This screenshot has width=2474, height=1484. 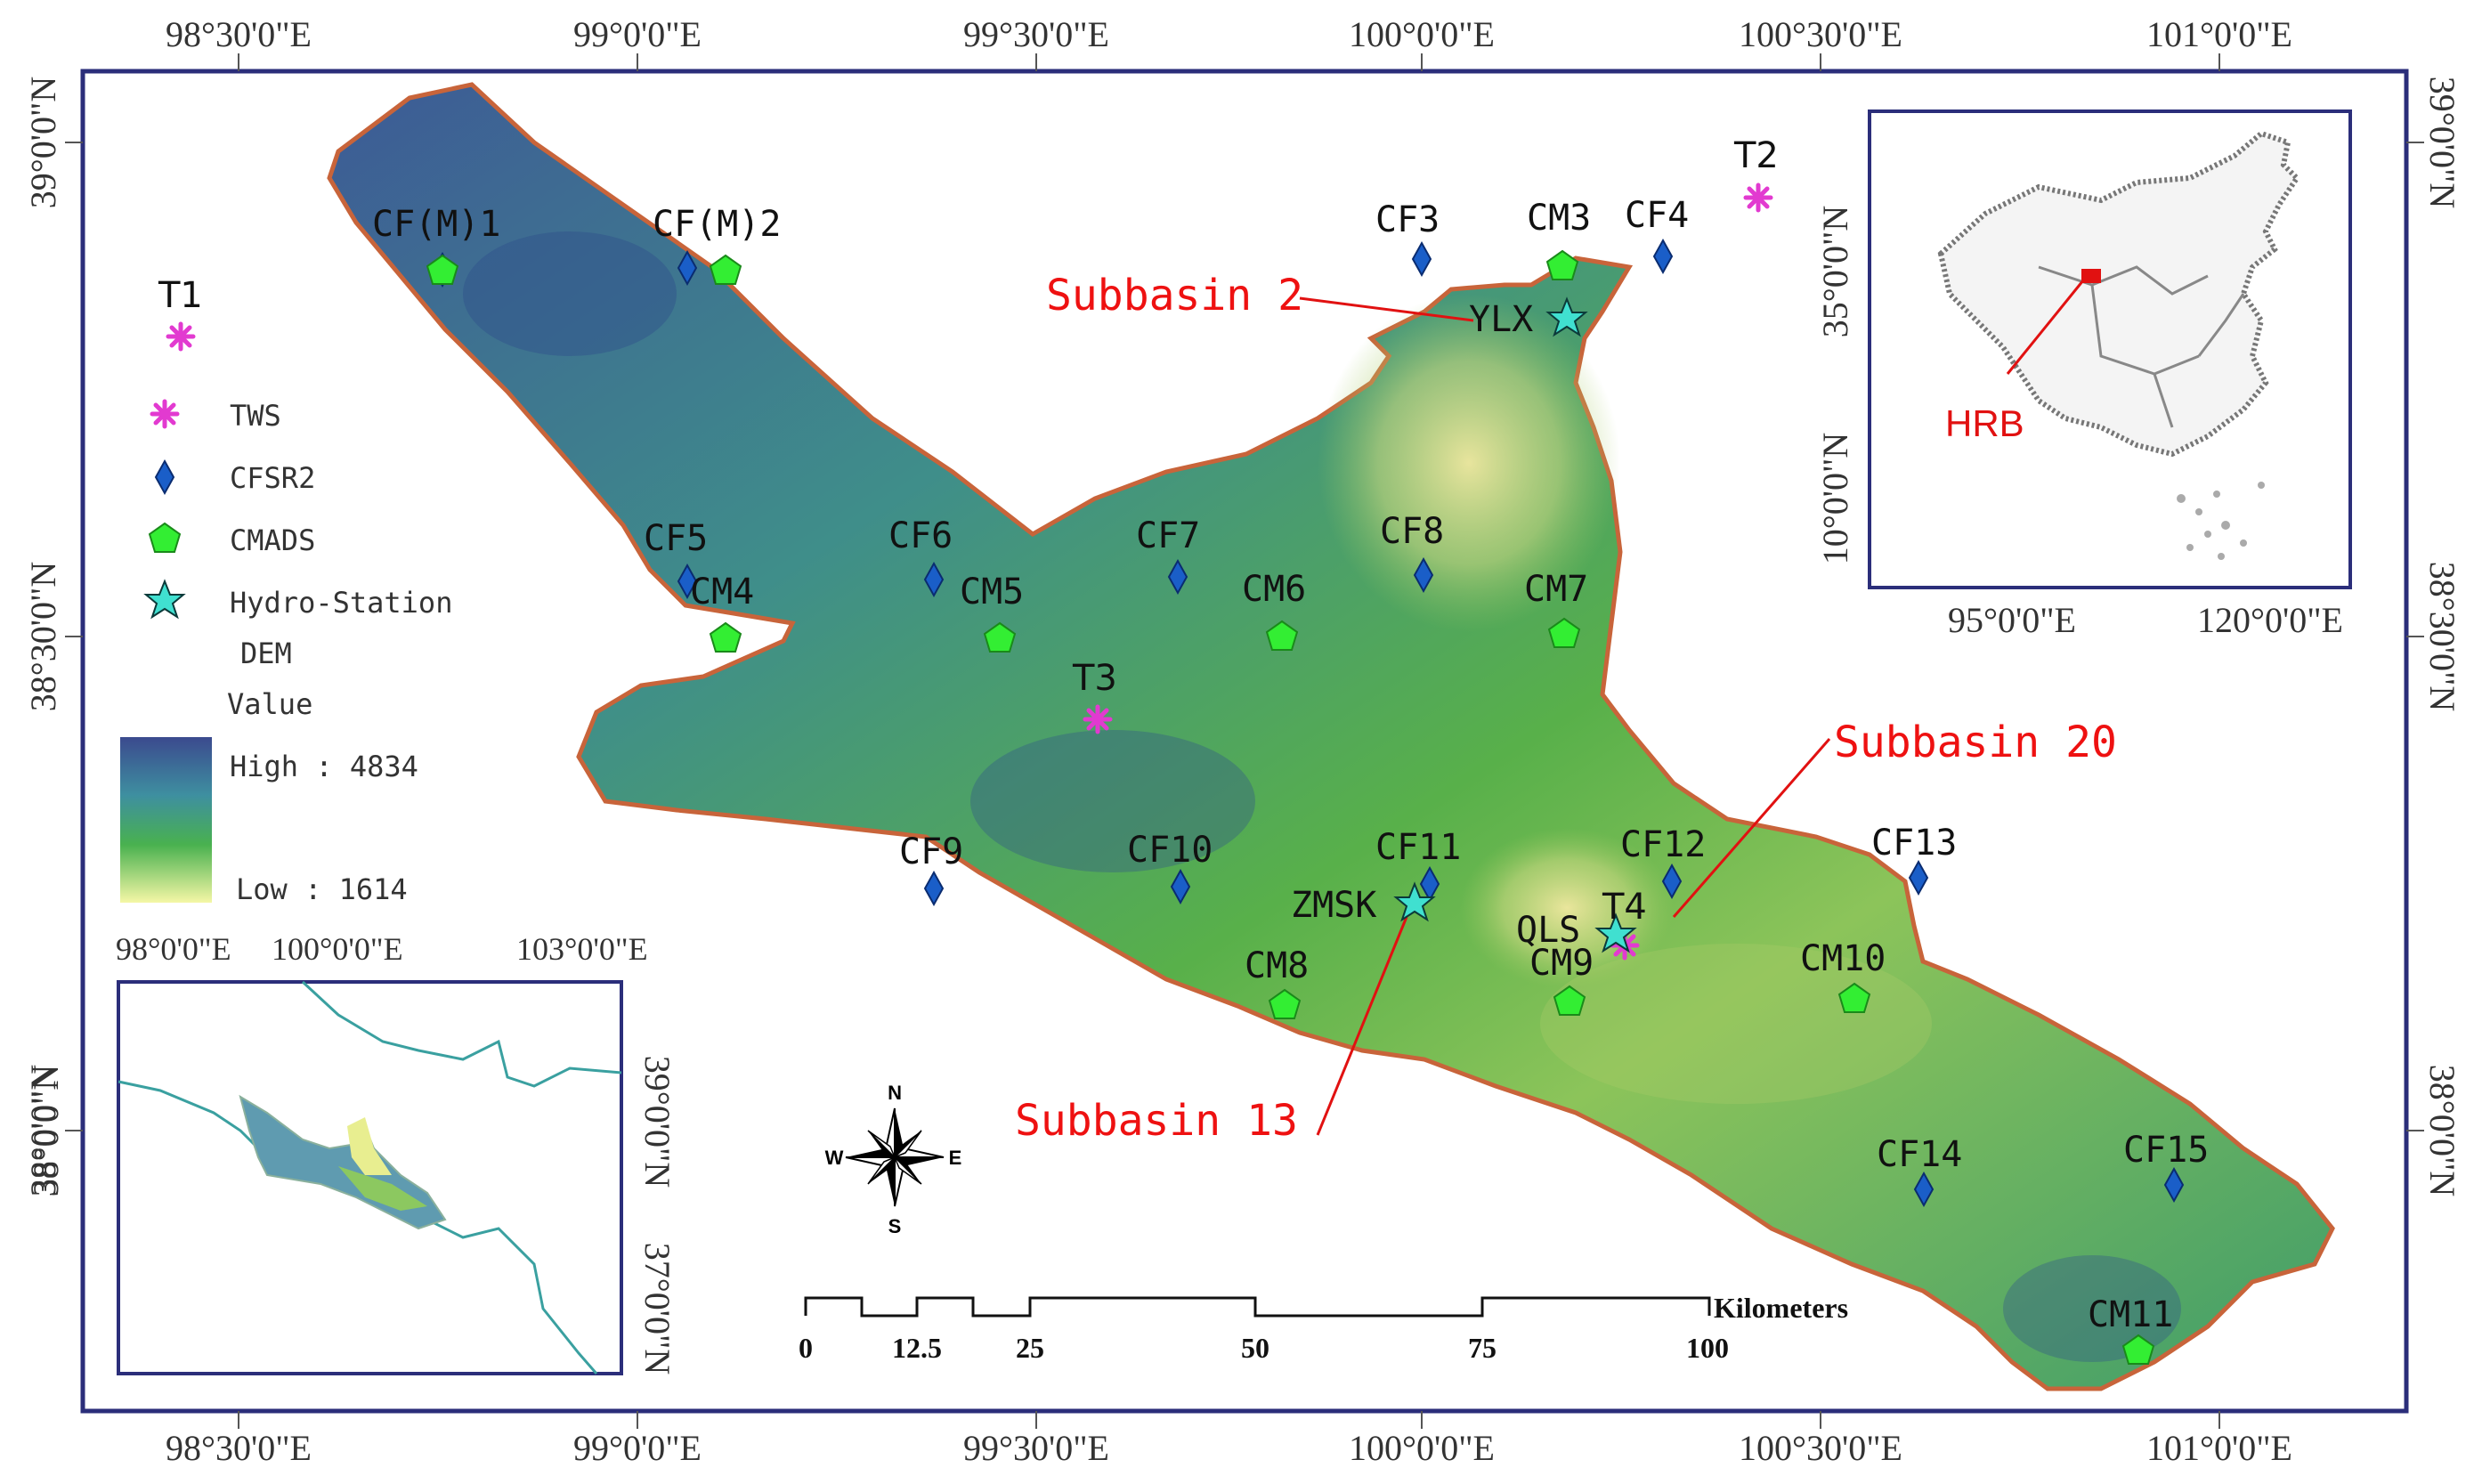 I want to click on station-label: CF5, so click(x=676, y=538).